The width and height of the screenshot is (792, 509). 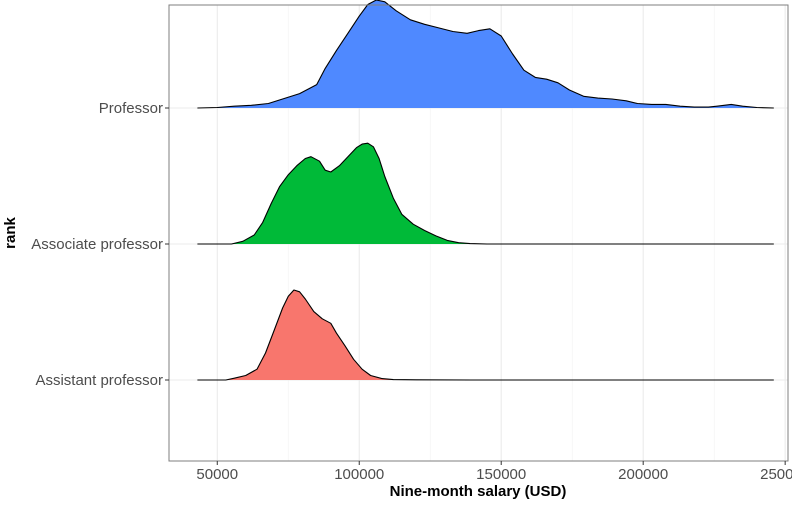 I want to click on y-tick-label: Associate professor, so click(x=97, y=244).